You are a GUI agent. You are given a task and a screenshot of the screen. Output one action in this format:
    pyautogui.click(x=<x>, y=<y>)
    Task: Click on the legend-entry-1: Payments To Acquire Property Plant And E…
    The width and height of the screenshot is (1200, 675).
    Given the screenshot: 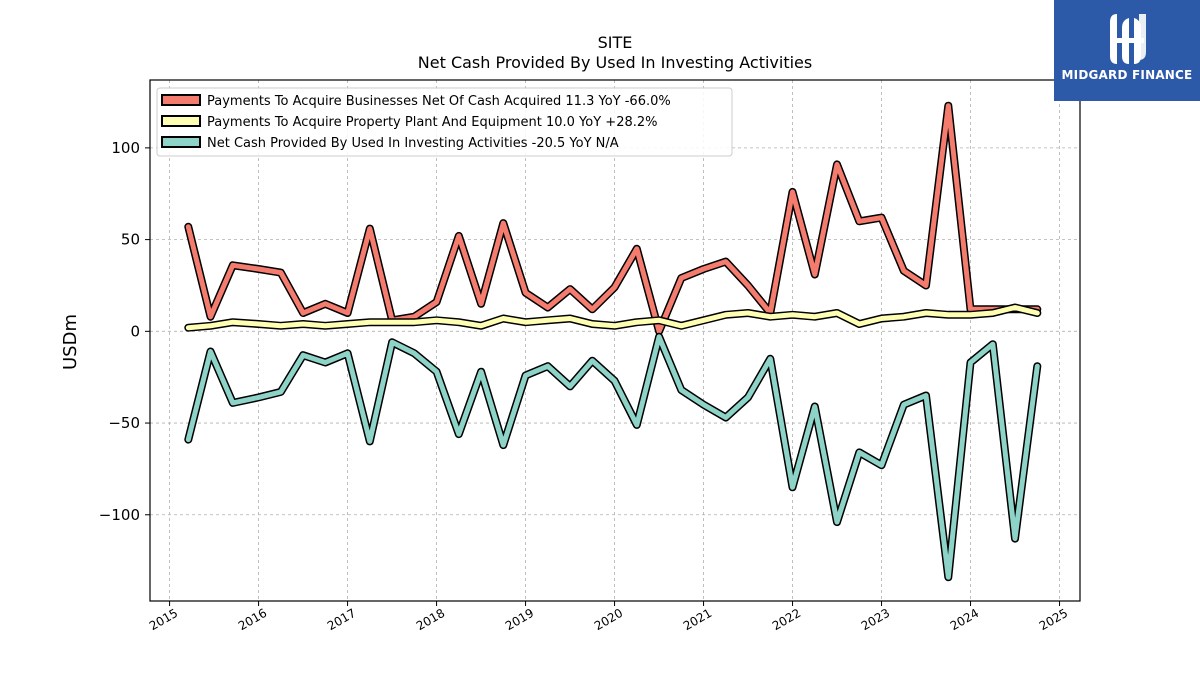 What is the action you would take?
    pyautogui.click(x=432, y=122)
    